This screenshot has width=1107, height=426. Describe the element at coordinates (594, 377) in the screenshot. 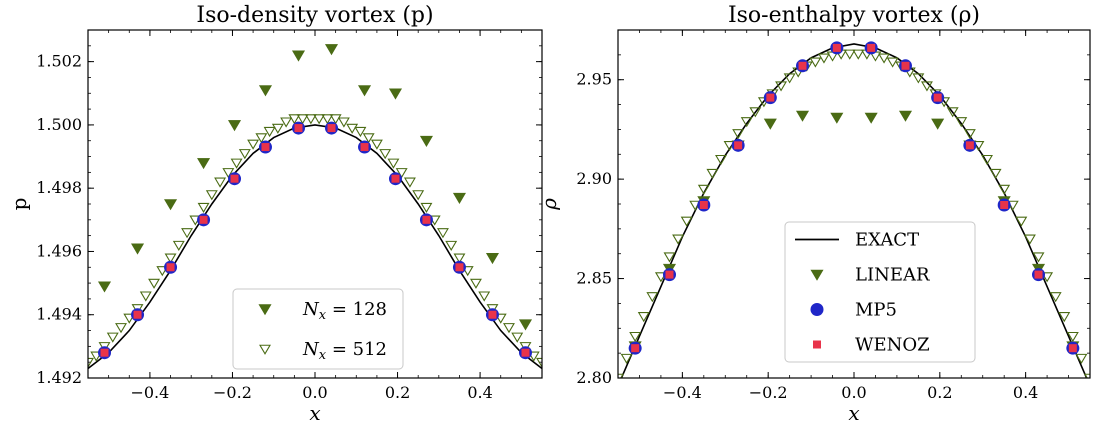

I see `y-tick-label: 2.80` at that location.